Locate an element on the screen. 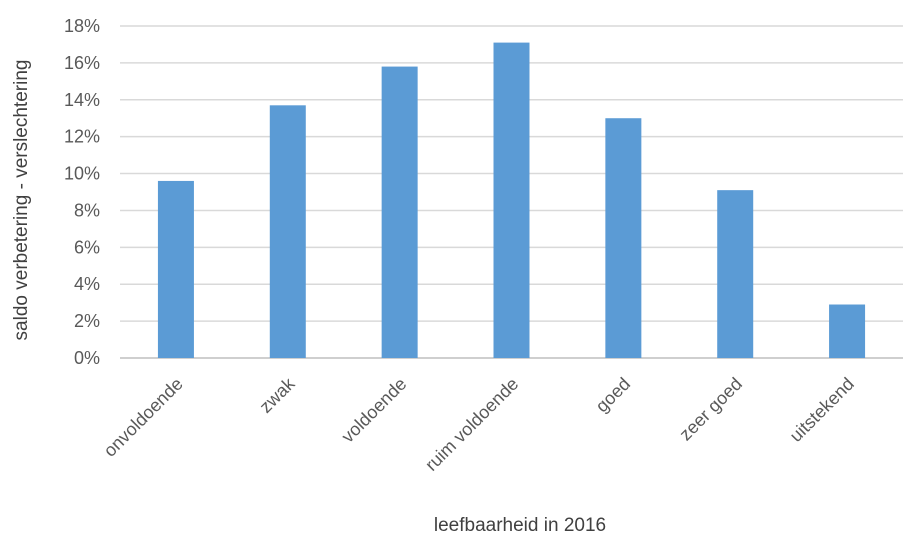 The image size is (907, 537). y-tick-label: 0% is located at coordinates (87, 358).